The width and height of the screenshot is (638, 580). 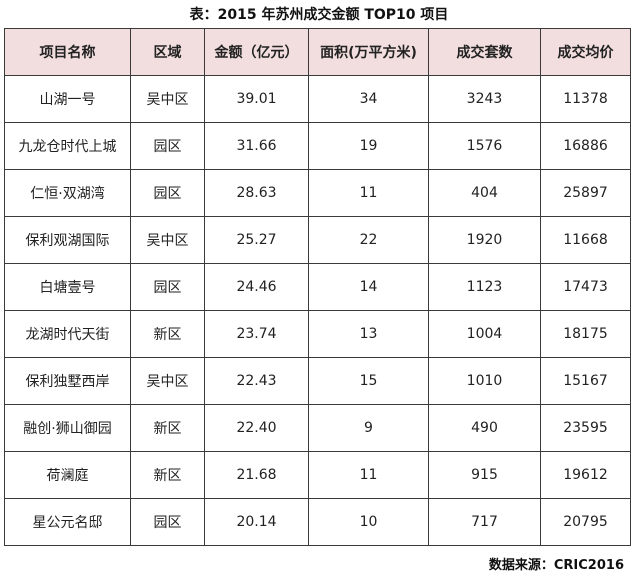 I want to click on header-region: 区域, so click(x=167, y=52).